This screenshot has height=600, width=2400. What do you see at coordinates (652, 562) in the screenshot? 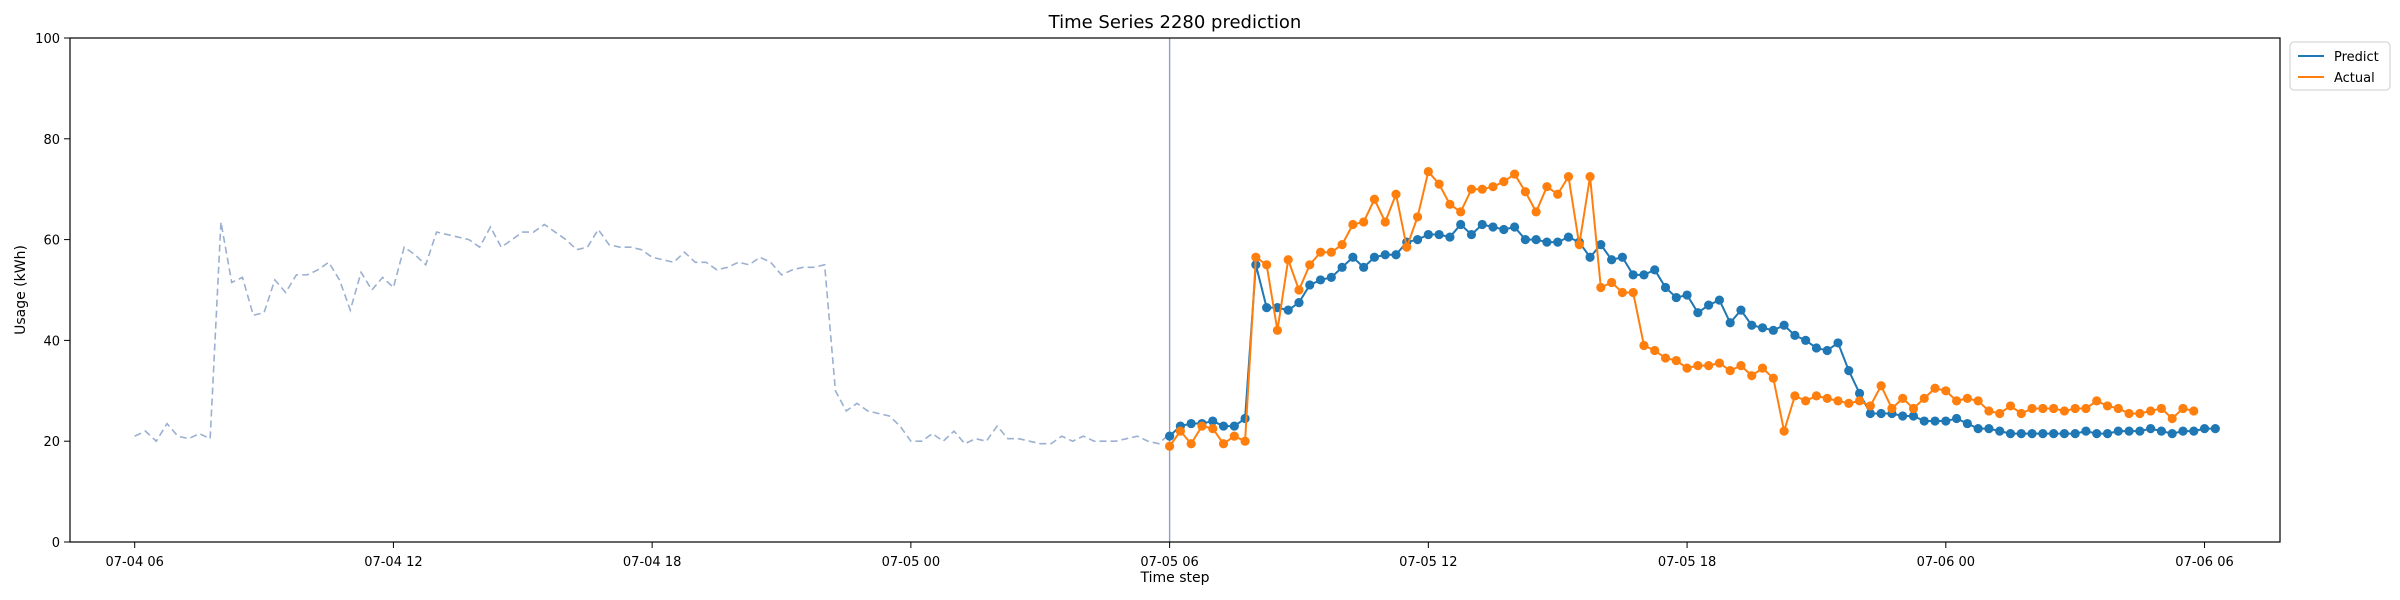
I see `x-tick-label: 07-04 18` at bounding box center [652, 562].